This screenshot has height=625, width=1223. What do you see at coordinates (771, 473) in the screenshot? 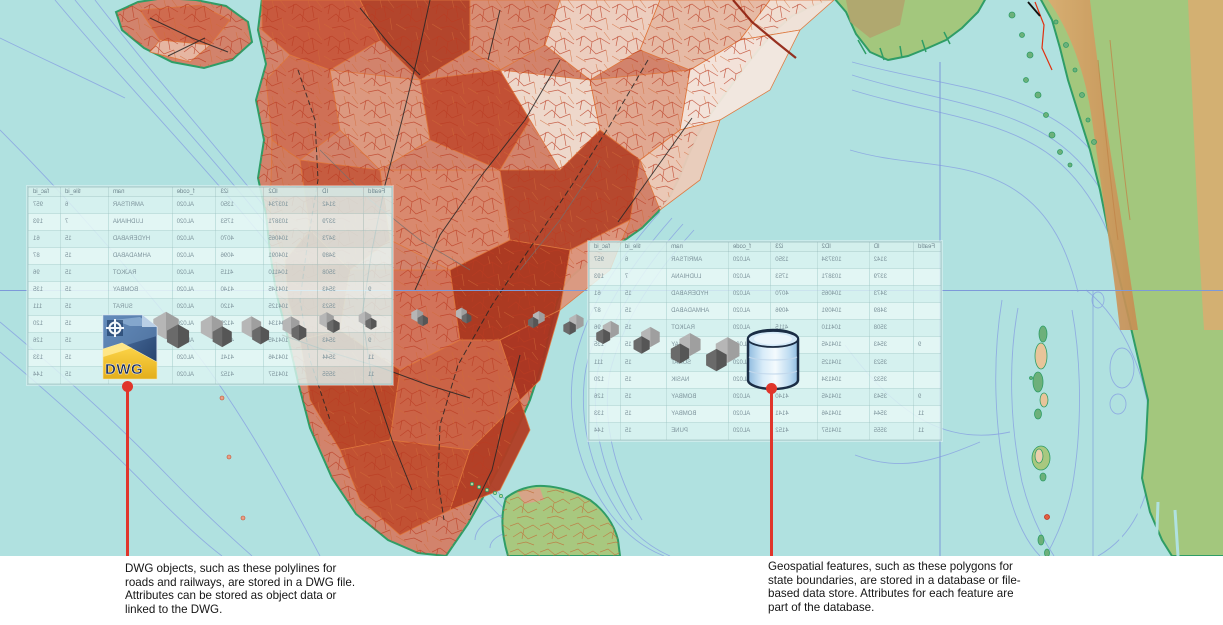
I see `geospatial-callout-line` at bounding box center [771, 473].